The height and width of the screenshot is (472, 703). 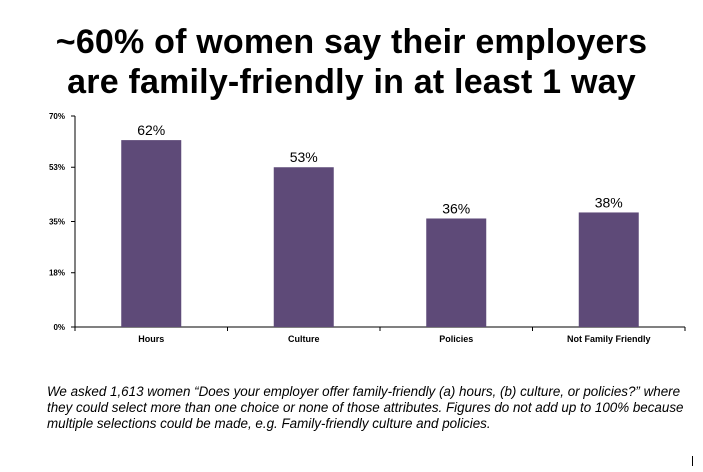 What do you see at coordinates (57, 273) in the screenshot?
I see `y-tick-label: 18%` at bounding box center [57, 273].